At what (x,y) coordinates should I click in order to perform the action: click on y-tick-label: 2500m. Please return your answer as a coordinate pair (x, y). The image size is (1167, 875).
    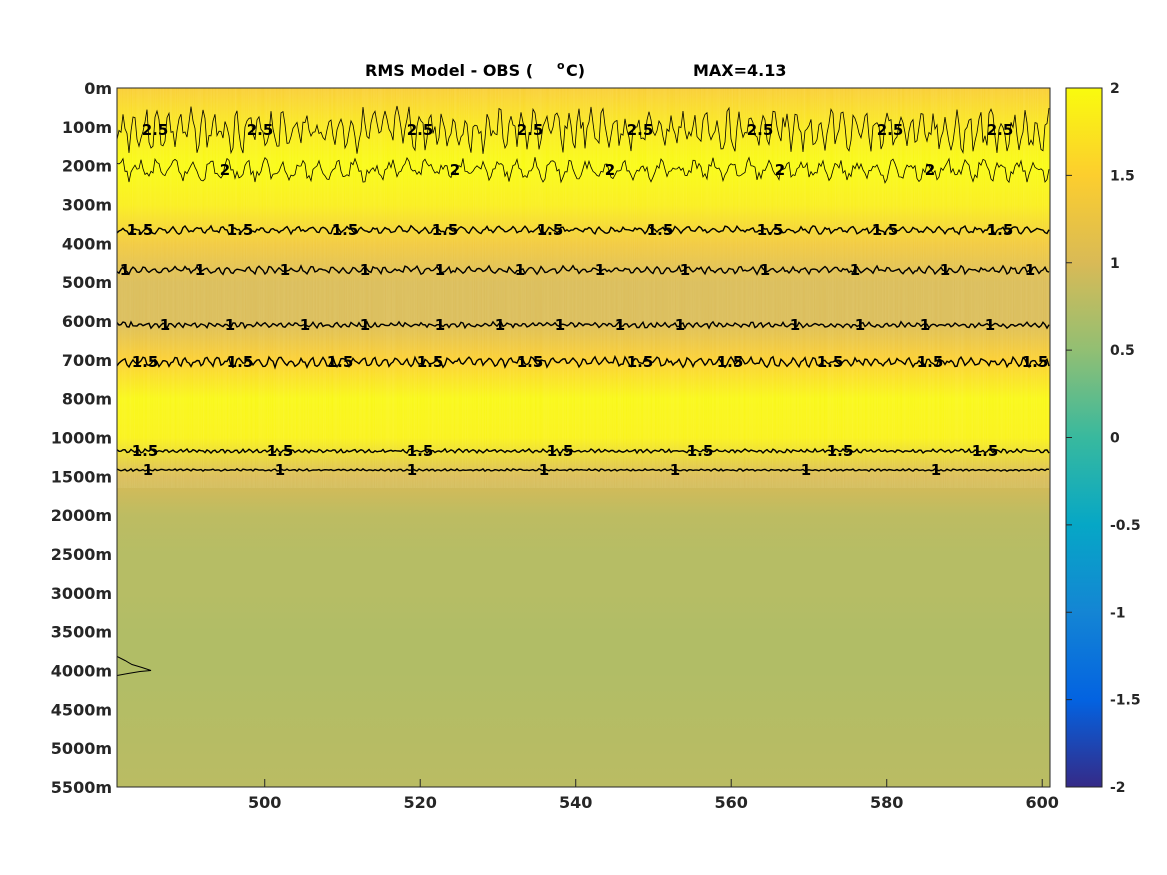
    Looking at the image, I should click on (81, 554).